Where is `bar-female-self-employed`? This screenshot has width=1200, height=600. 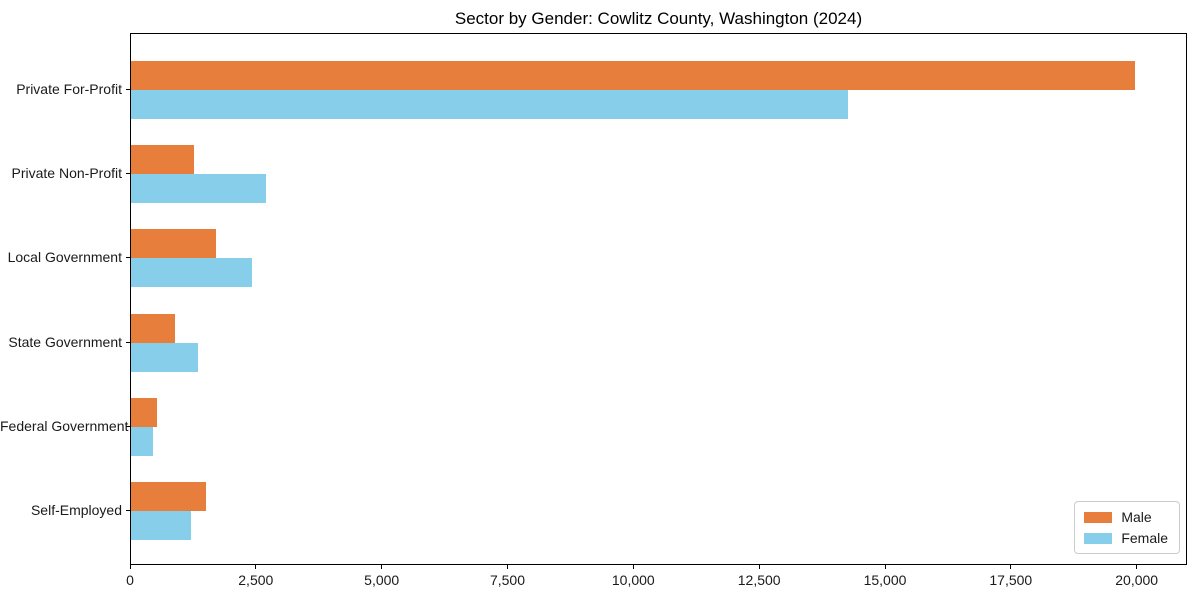 bar-female-self-employed is located at coordinates (161, 525).